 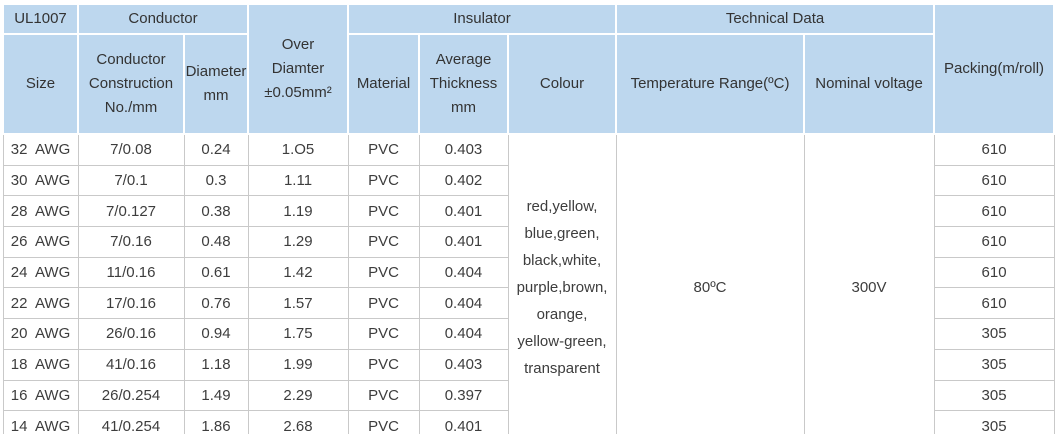 I want to click on table-row: 14 AWG 41/0.254 1.86 2.68 PVC 0.401 305, so click(x=528, y=422).